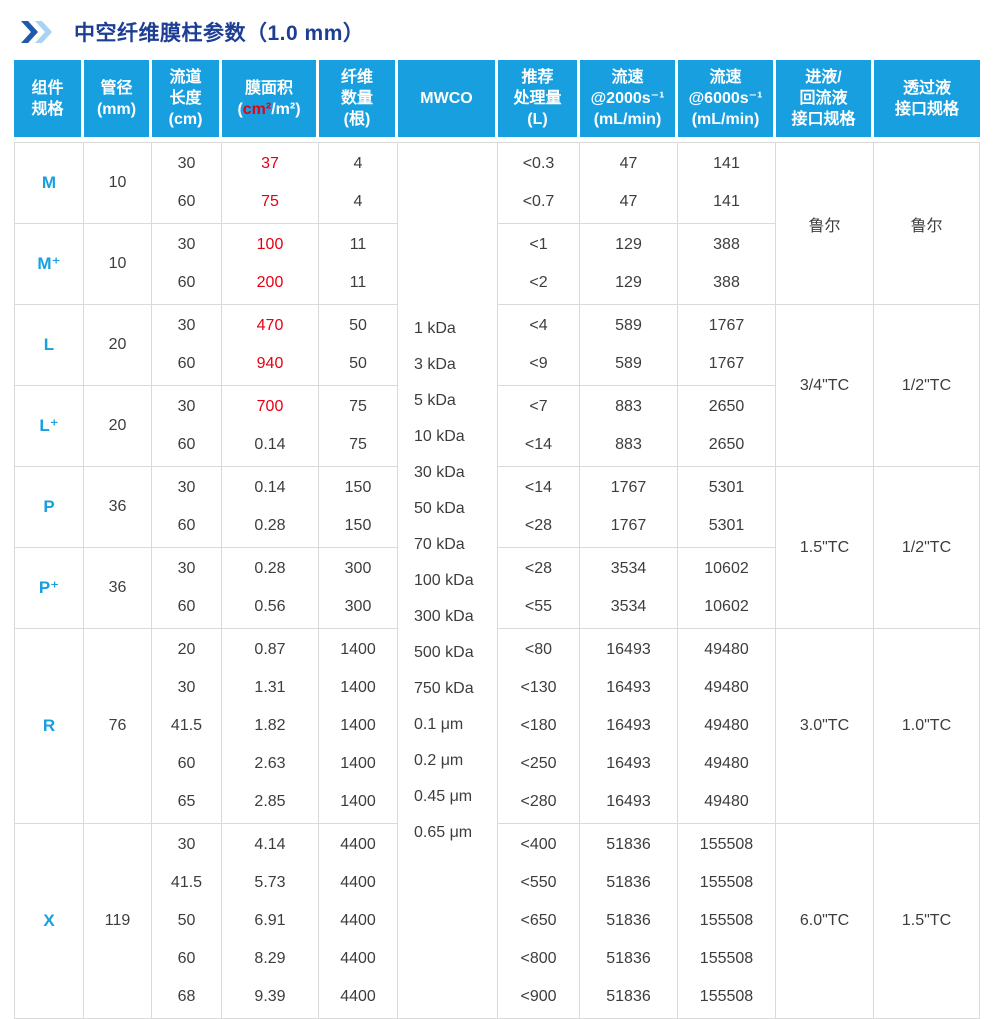  What do you see at coordinates (358, 163) in the screenshot?
I see `cell-line: 4` at bounding box center [358, 163].